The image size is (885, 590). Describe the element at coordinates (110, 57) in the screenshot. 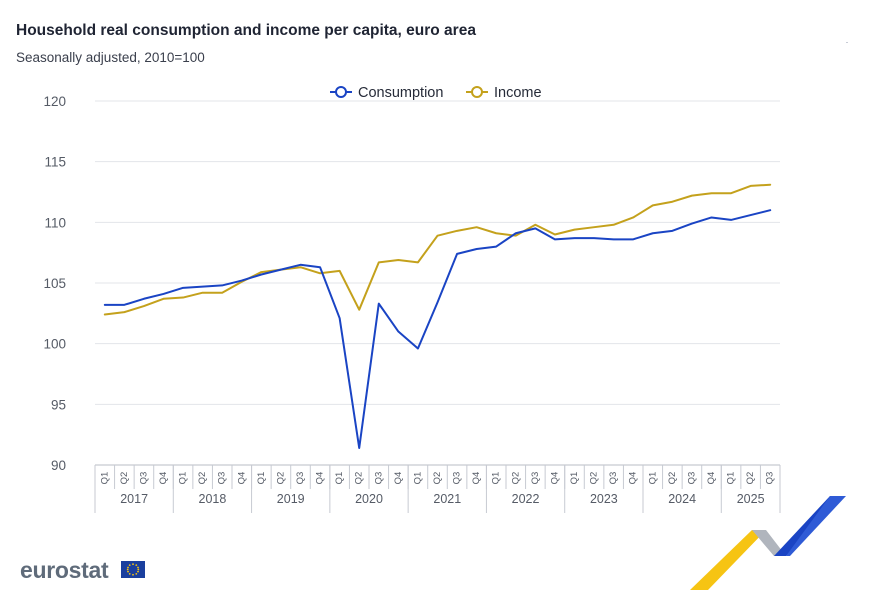

I see `chart-subtitle: Seasonally adjusted, 2010=100` at that location.